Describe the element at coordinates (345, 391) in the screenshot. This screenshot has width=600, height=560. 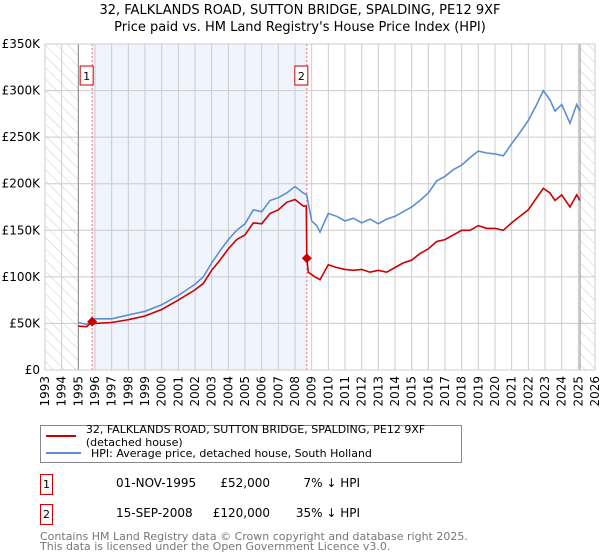
I see `x-tick-label: 2011` at that location.